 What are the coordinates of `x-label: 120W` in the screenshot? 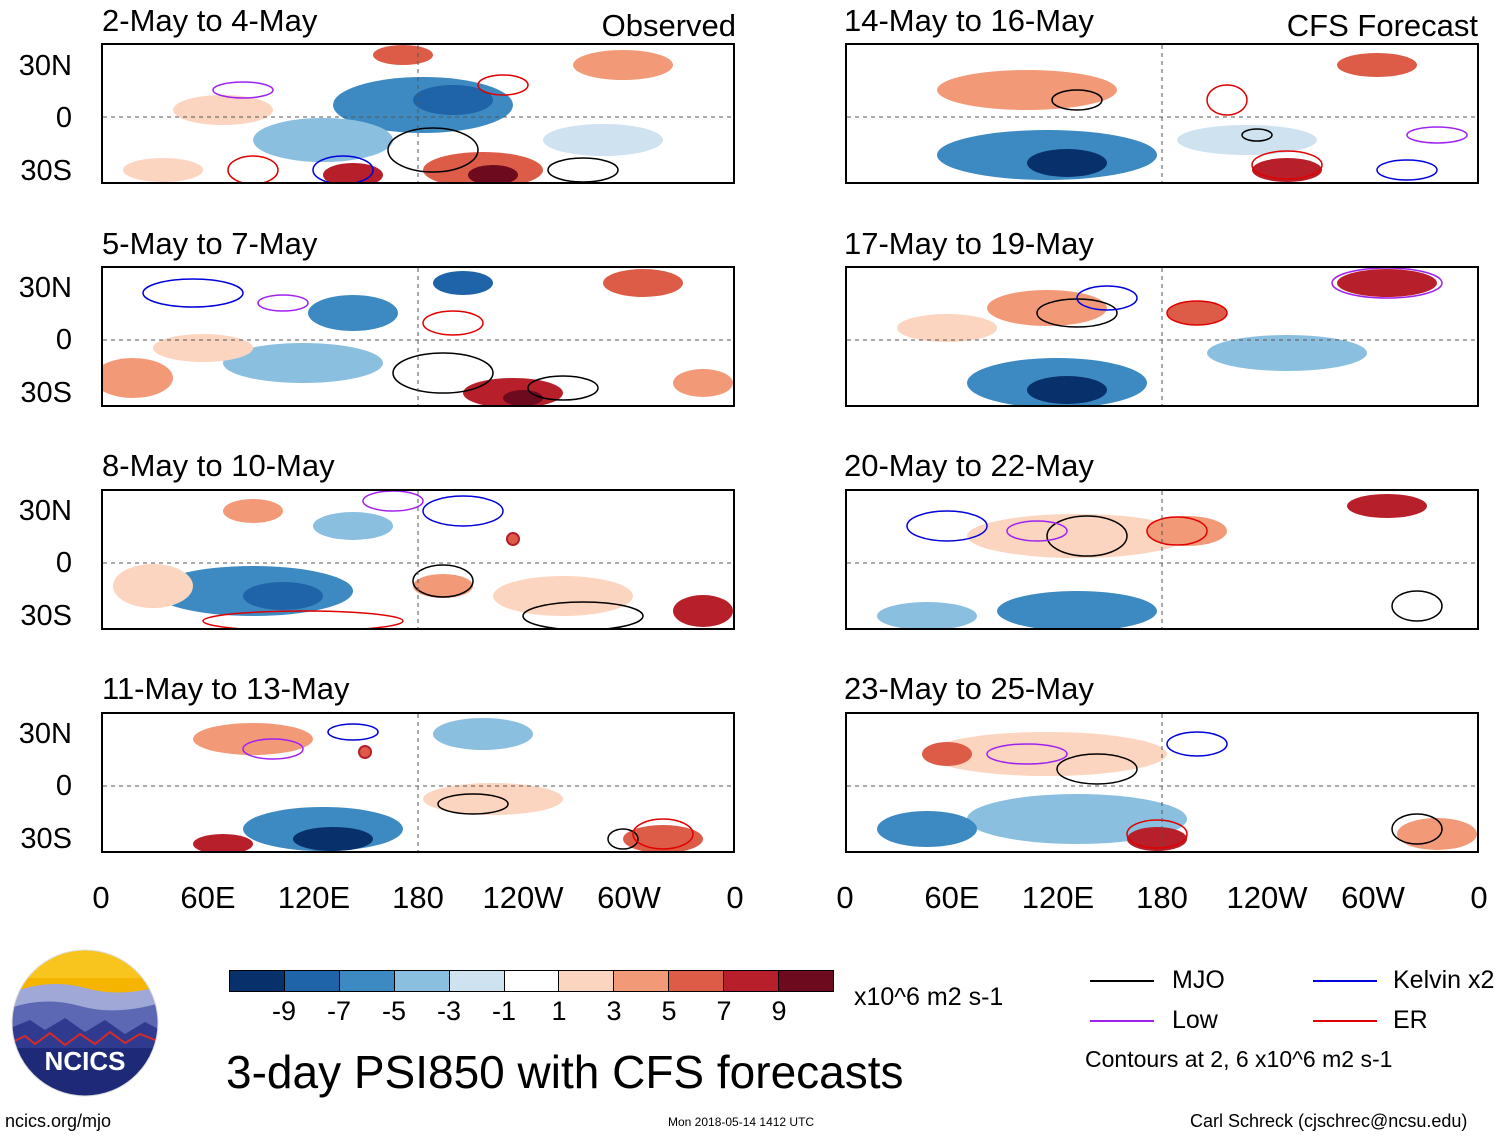 It's located at (523, 897).